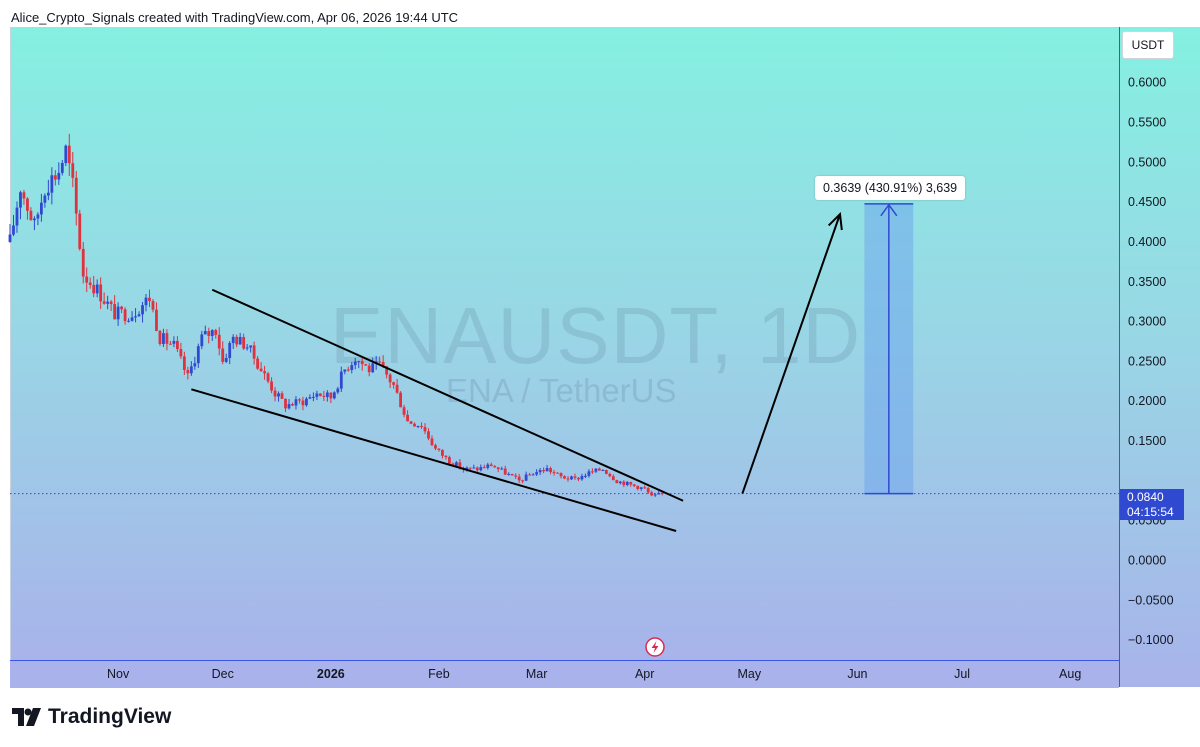  I want to click on price-axis, so click(1159, 357).